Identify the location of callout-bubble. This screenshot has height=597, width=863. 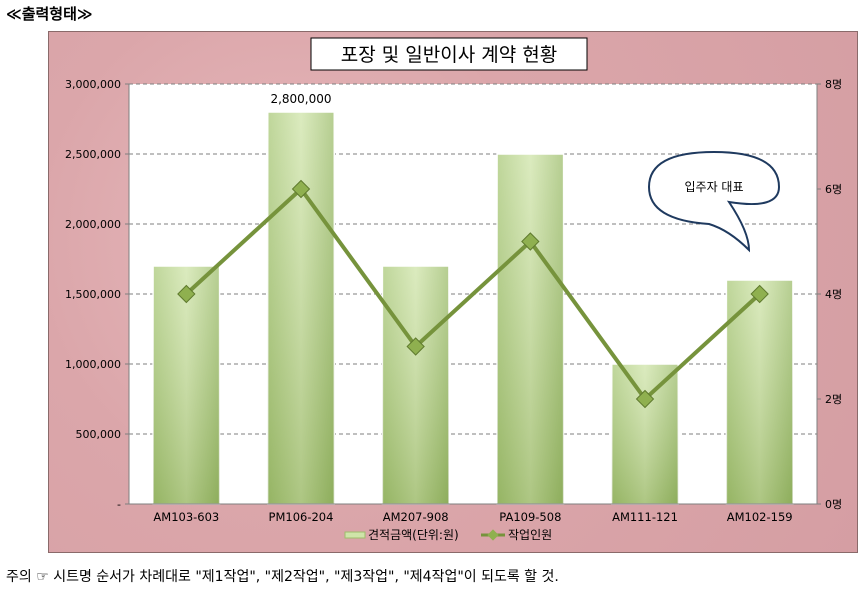
(714, 201).